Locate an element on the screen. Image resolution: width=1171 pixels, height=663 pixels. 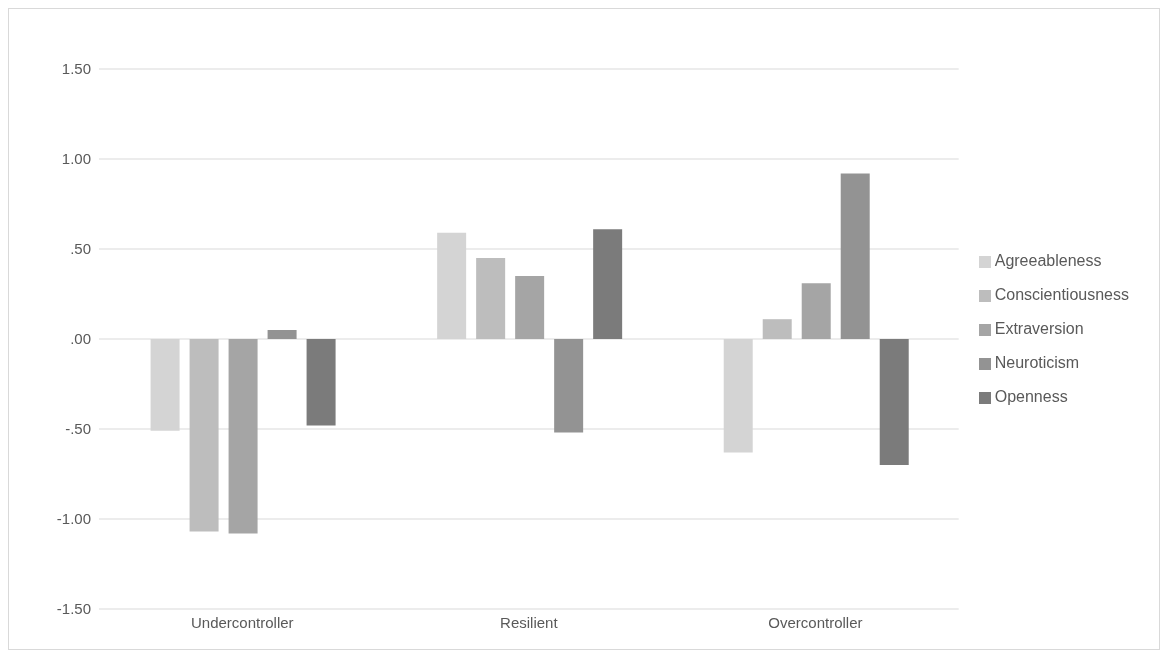
y-tick-label: -1.00 is located at coordinates (73, 519).